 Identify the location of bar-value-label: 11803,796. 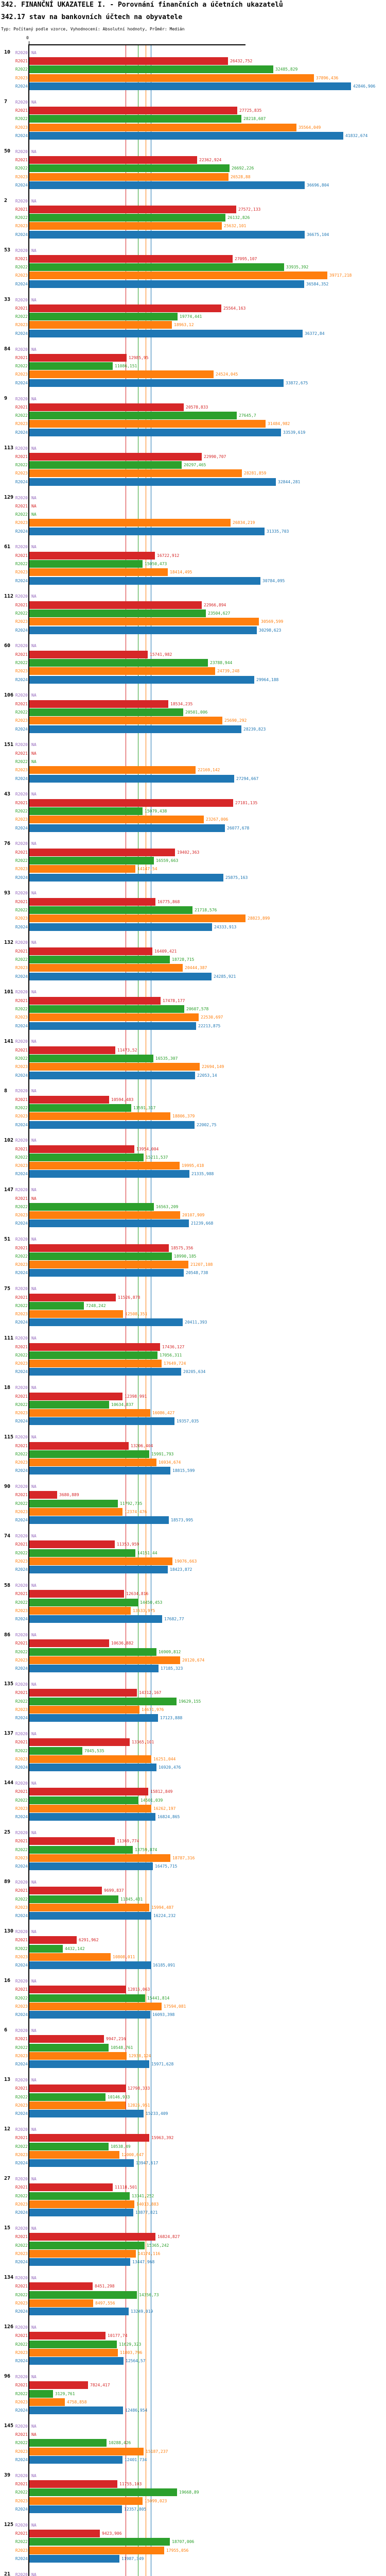
(131, 2352).